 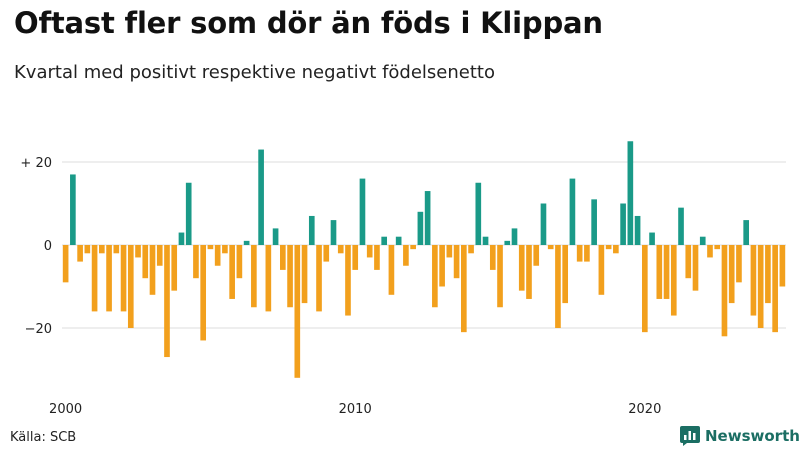 I want to click on source-note: Källa: SCB, so click(x=43, y=437).